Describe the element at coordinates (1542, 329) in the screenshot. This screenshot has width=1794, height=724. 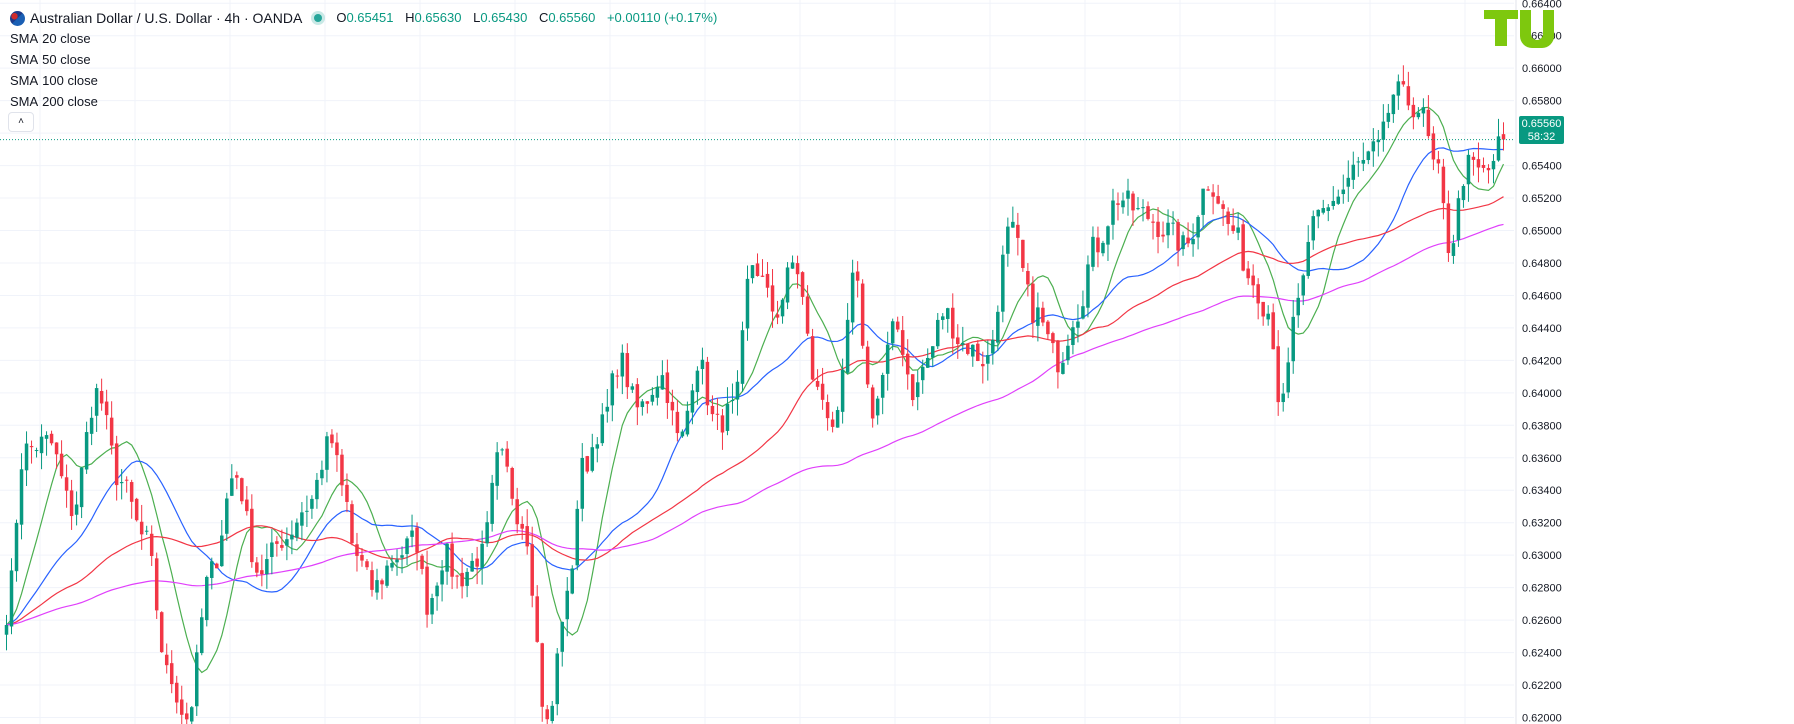
I see `price-tick-label: 0.64400` at that location.